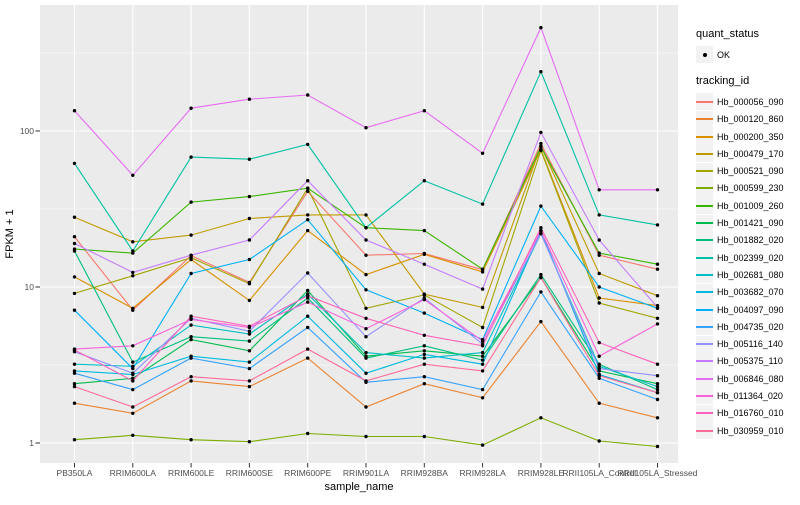 This screenshot has width=800, height=505. I want to click on x-tick-label: RRIM928LA, so click(482, 473).